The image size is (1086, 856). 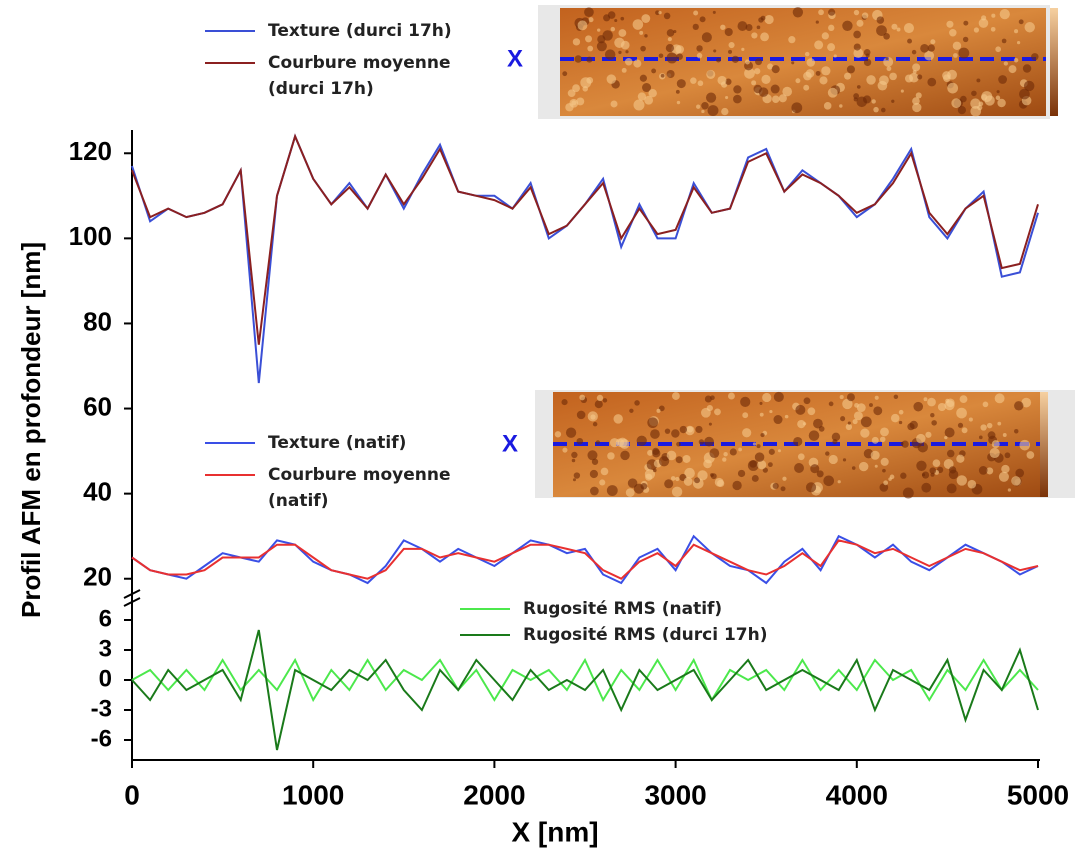 I want to click on axis-break, so click(x=132, y=598).